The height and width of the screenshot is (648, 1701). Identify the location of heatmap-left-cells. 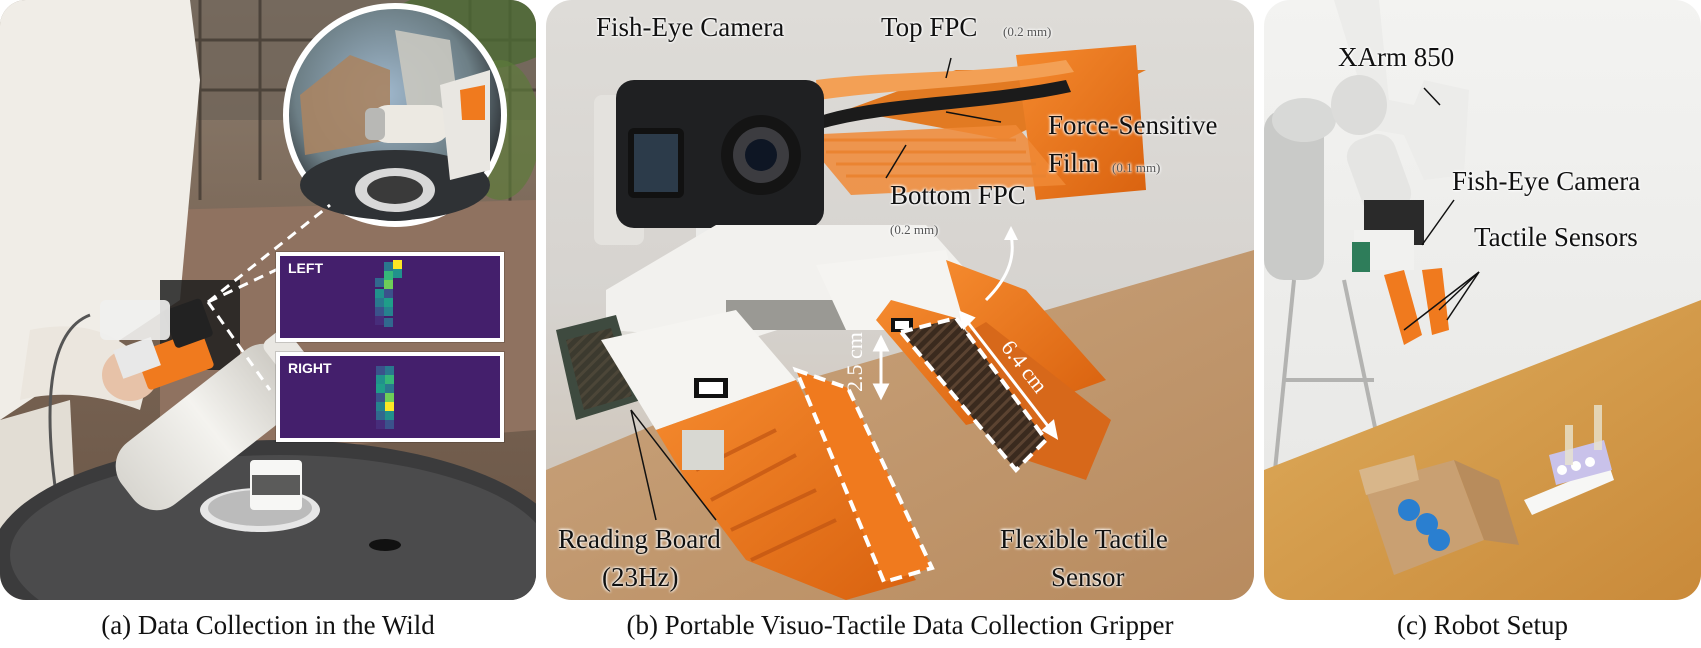
(388, 293).